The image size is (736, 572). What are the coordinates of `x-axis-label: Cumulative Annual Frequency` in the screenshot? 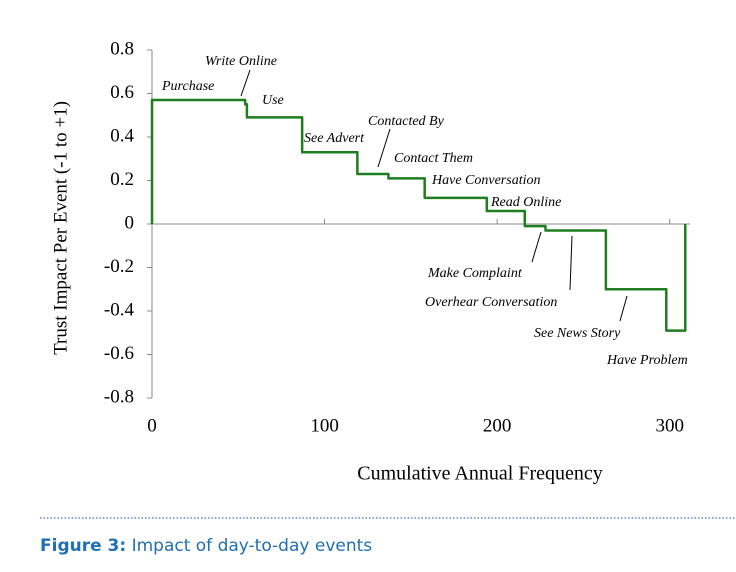 It's located at (480, 474).